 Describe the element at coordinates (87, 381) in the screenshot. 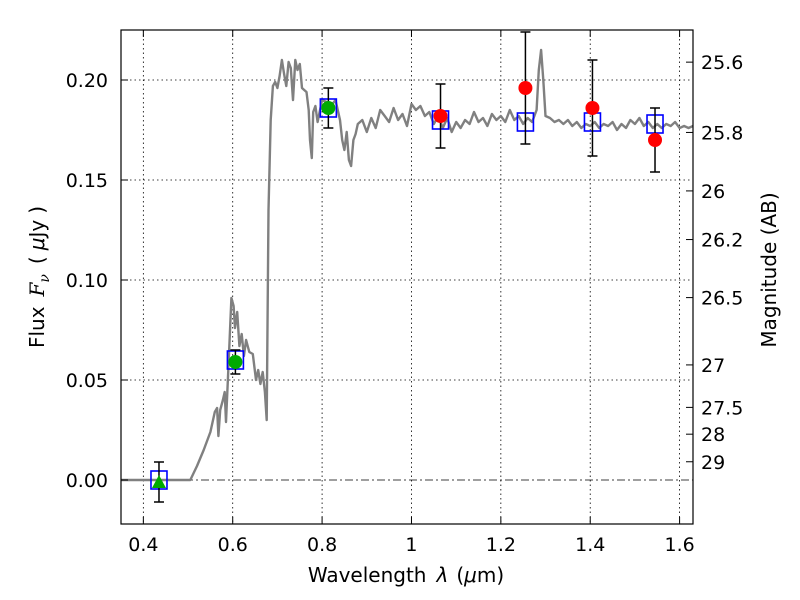

I see `y-tick-label: 0.05` at that location.